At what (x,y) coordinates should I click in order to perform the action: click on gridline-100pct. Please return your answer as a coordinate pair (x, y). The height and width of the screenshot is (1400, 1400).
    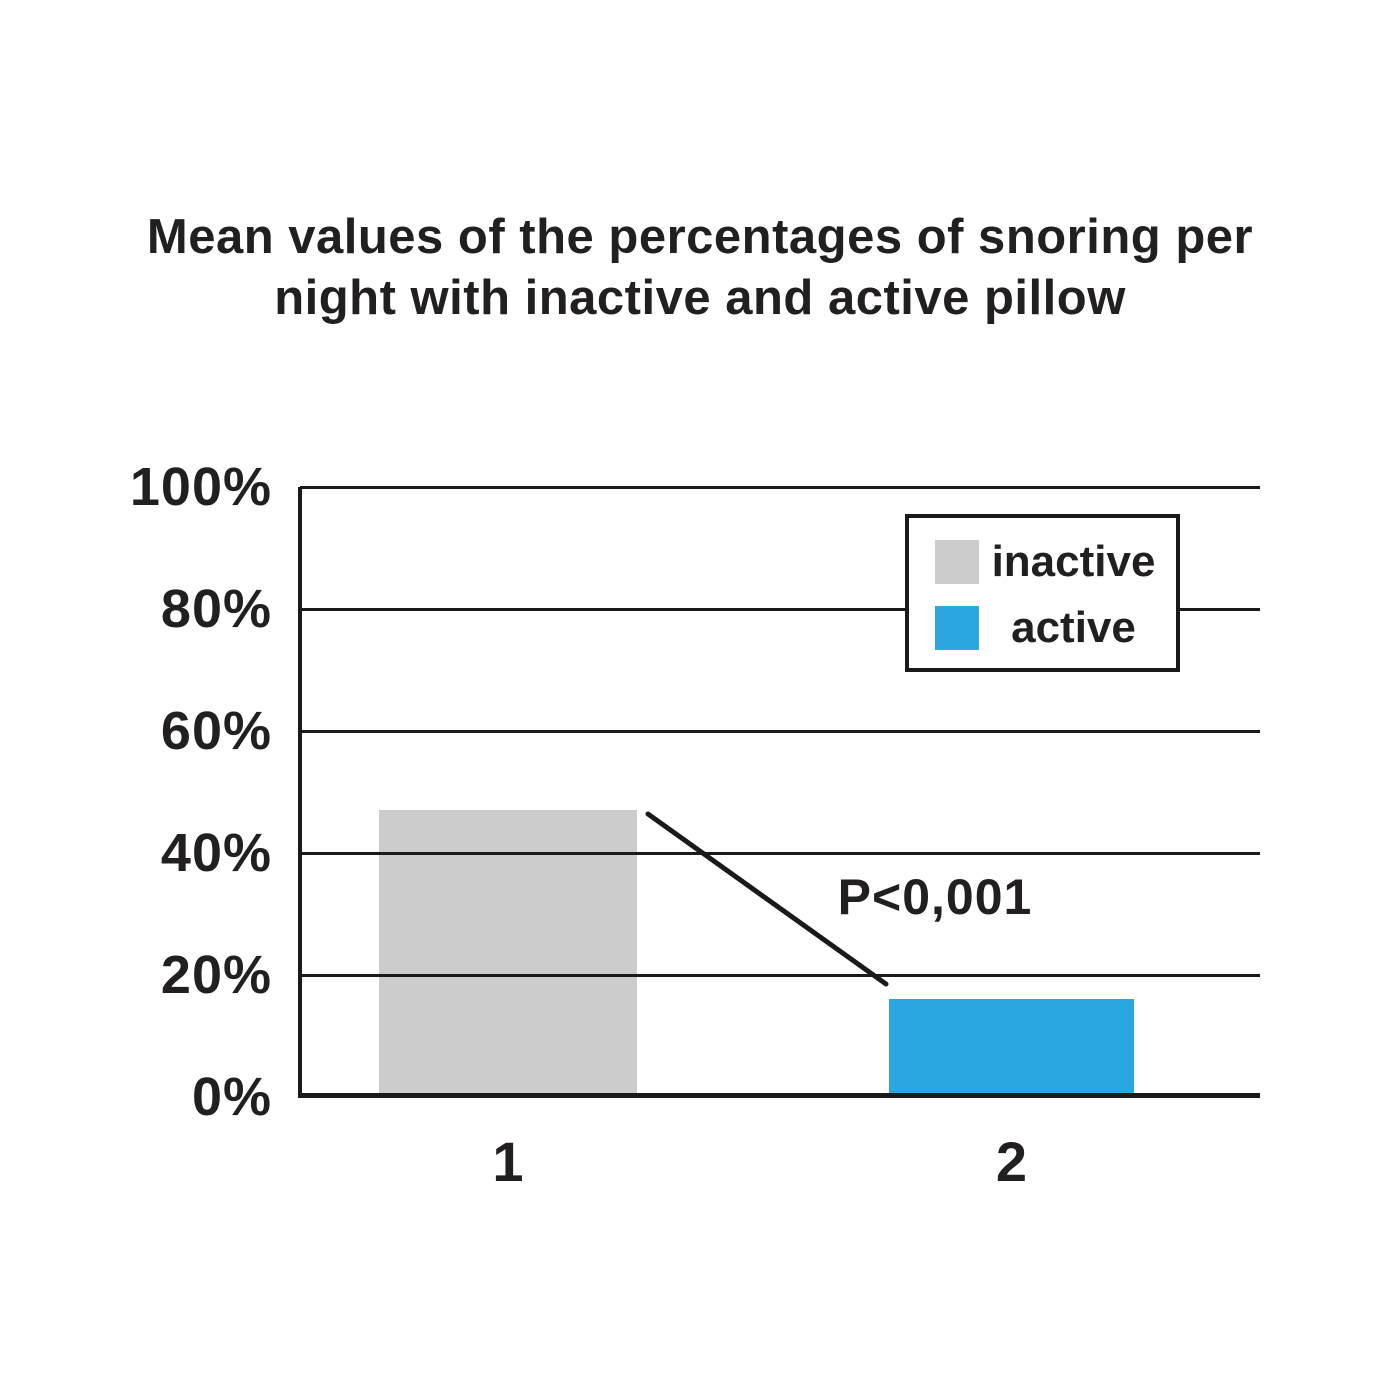
    Looking at the image, I should click on (780, 487).